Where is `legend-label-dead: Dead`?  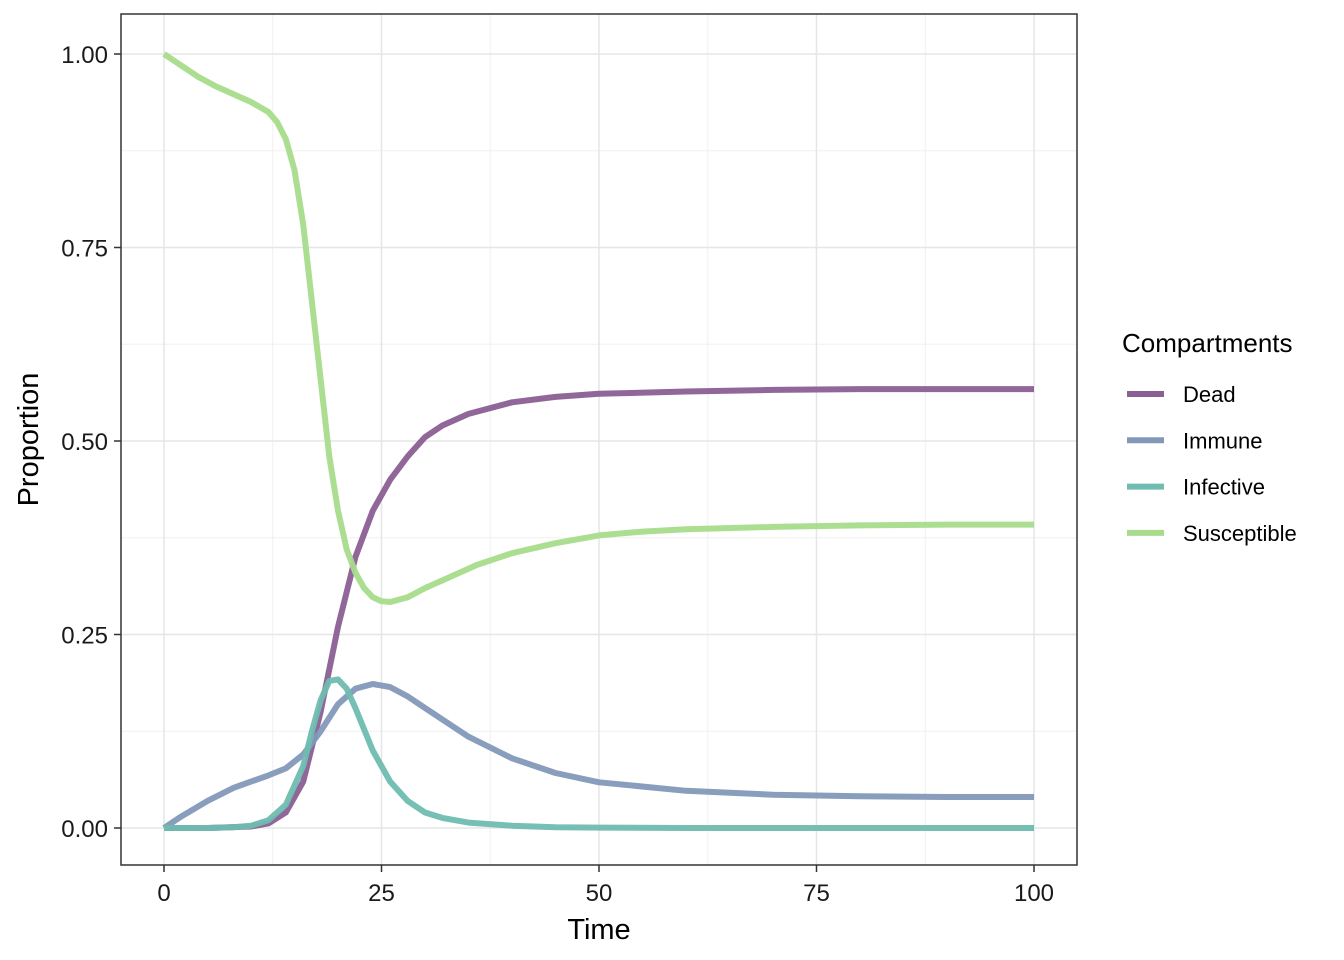 legend-label-dead: Dead is located at coordinates (1209, 394).